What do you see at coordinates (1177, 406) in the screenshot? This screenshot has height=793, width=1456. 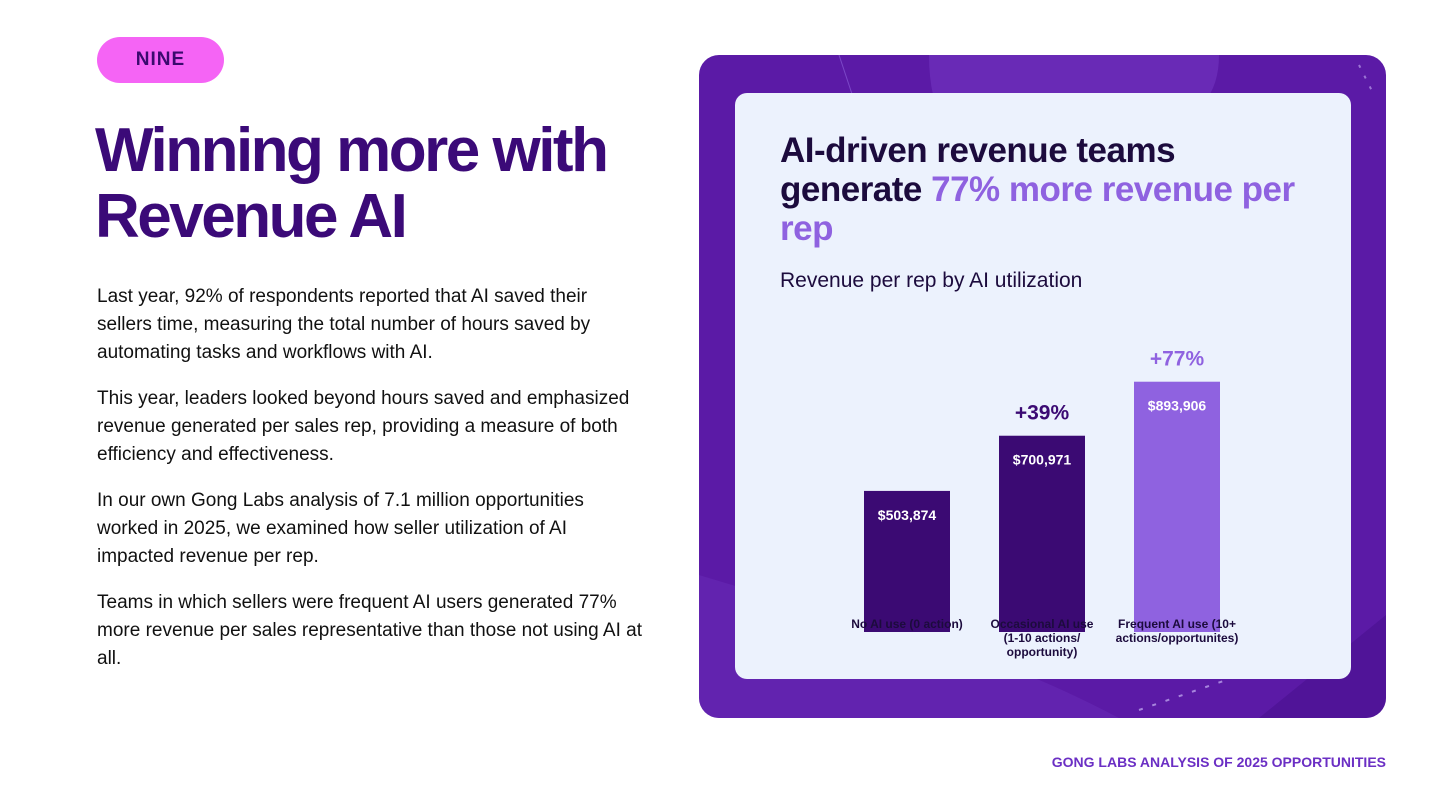 I see `bar-value-label-3: $893,906` at bounding box center [1177, 406].